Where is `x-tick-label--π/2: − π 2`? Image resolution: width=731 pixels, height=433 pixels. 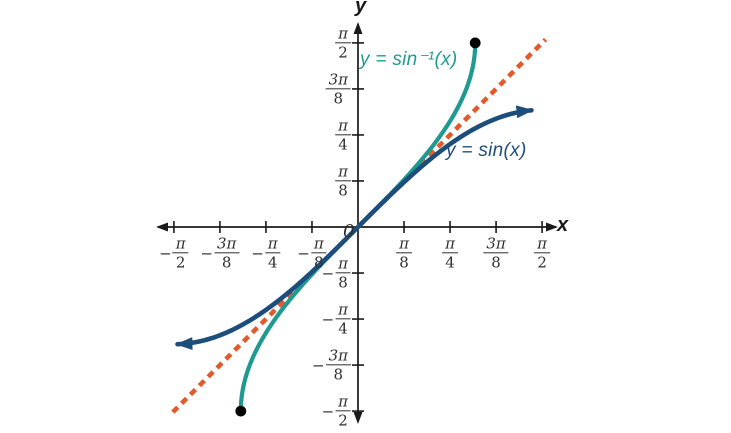 x-tick-label--π/2: − π 2 is located at coordinates (174, 253).